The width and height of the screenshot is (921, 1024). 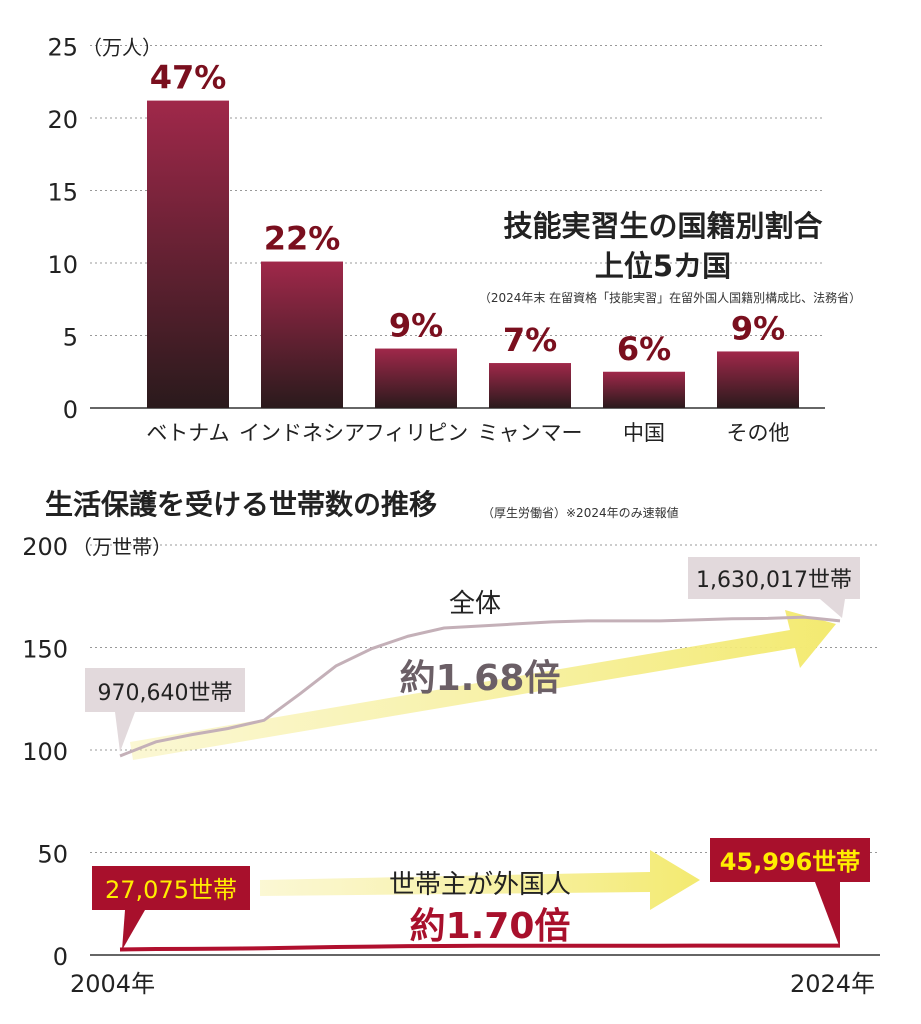 What do you see at coordinates (480, 885) in the screenshot?
I see `series-name-foreign: 世帯主が外国人` at bounding box center [480, 885].